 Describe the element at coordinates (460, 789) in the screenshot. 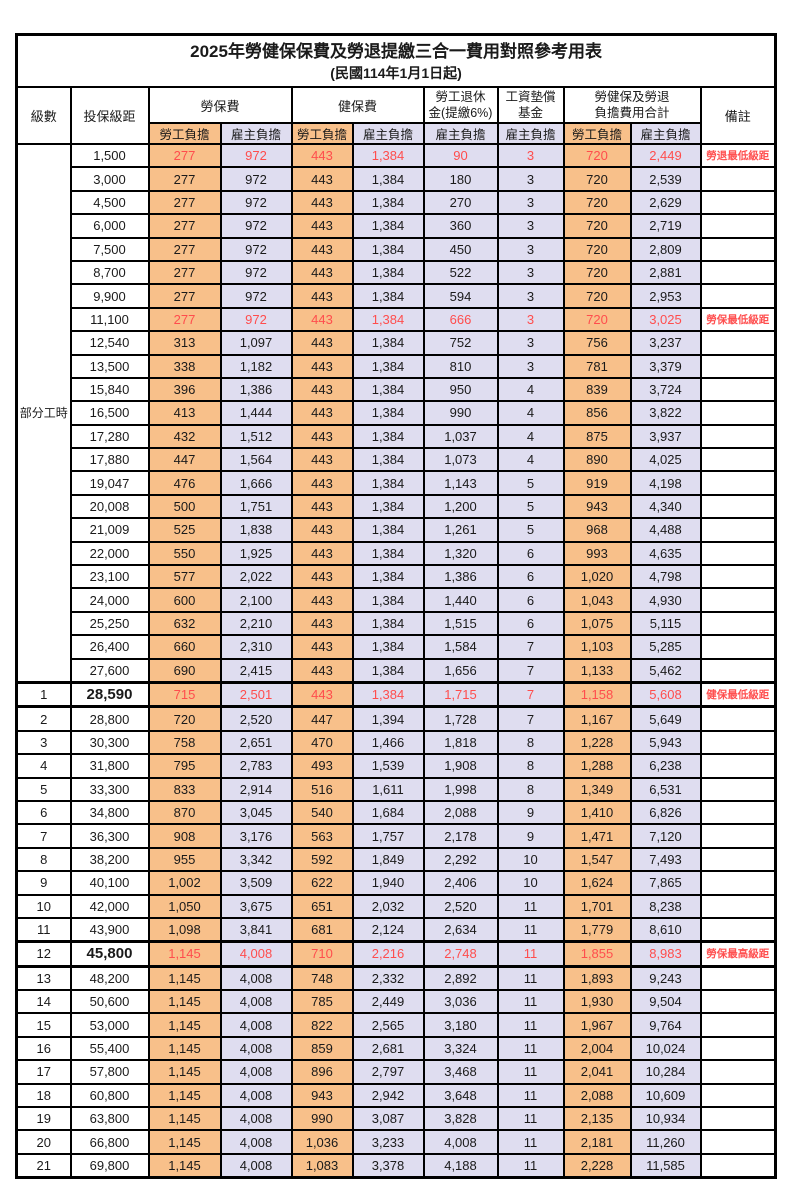

I see `cell-pension-employer: 1,998` at that location.